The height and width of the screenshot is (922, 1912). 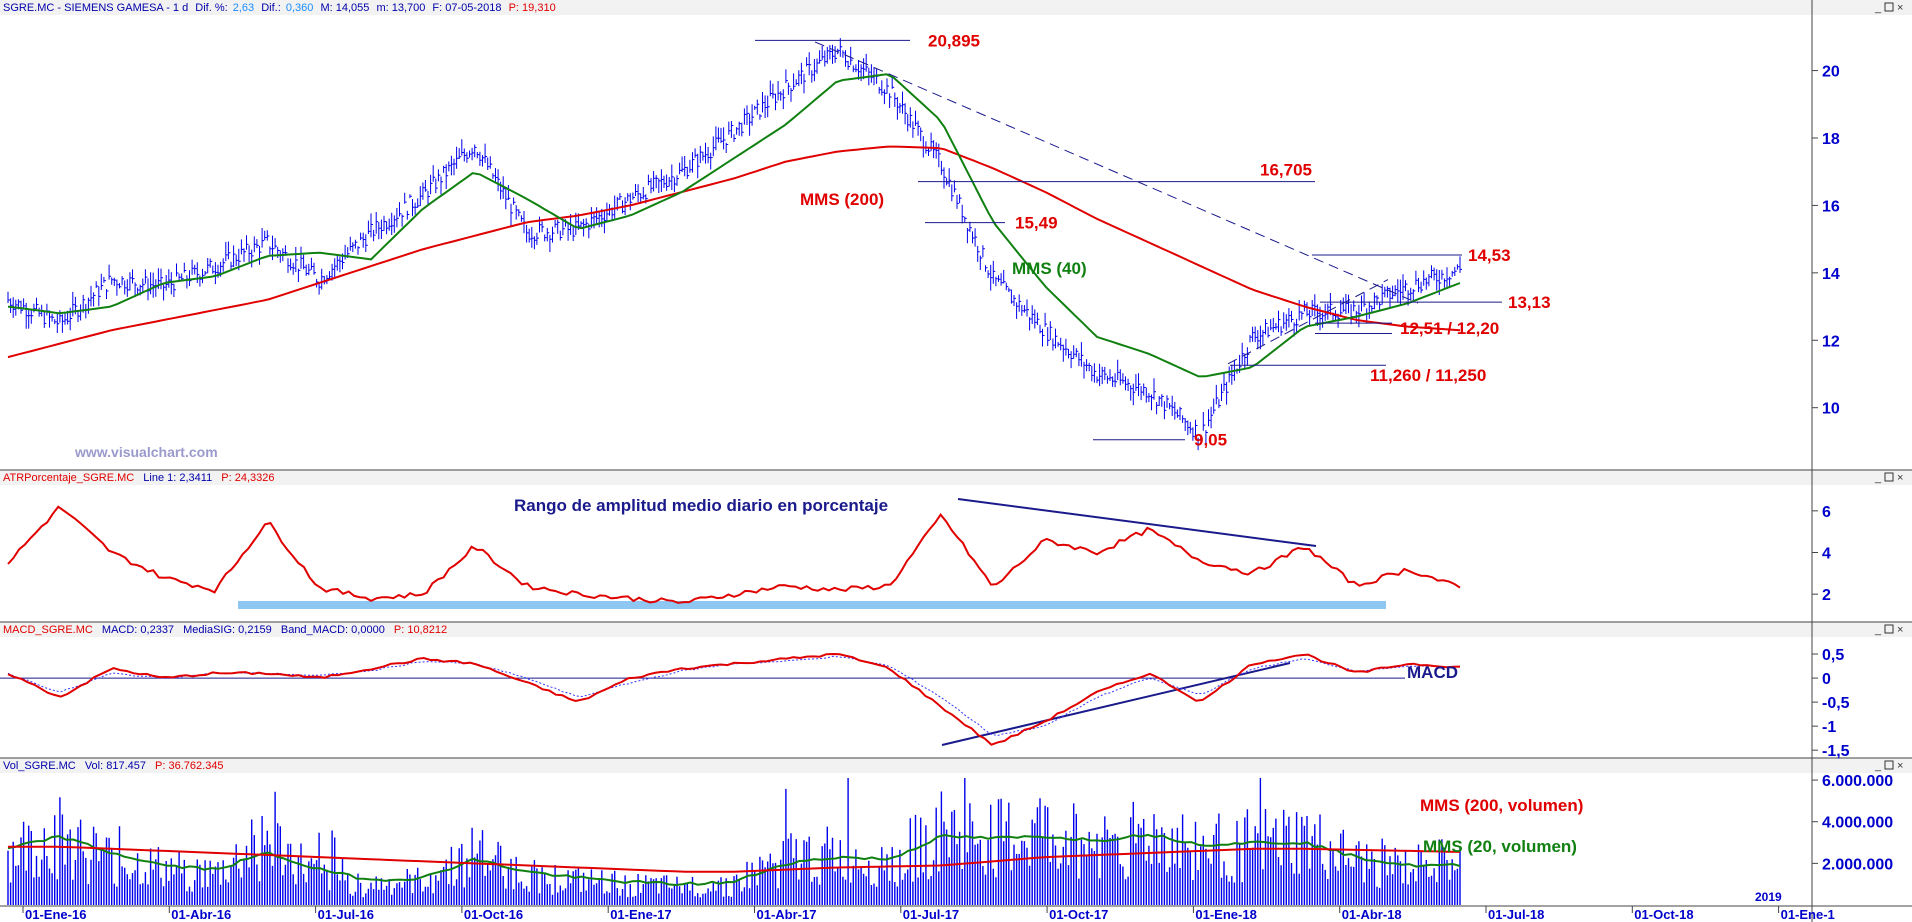 What do you see at coordinates (1078, 914) in the screenshot?
I see `x-tick-label: 01-Oct-17` at bounding box center [1078, 914].